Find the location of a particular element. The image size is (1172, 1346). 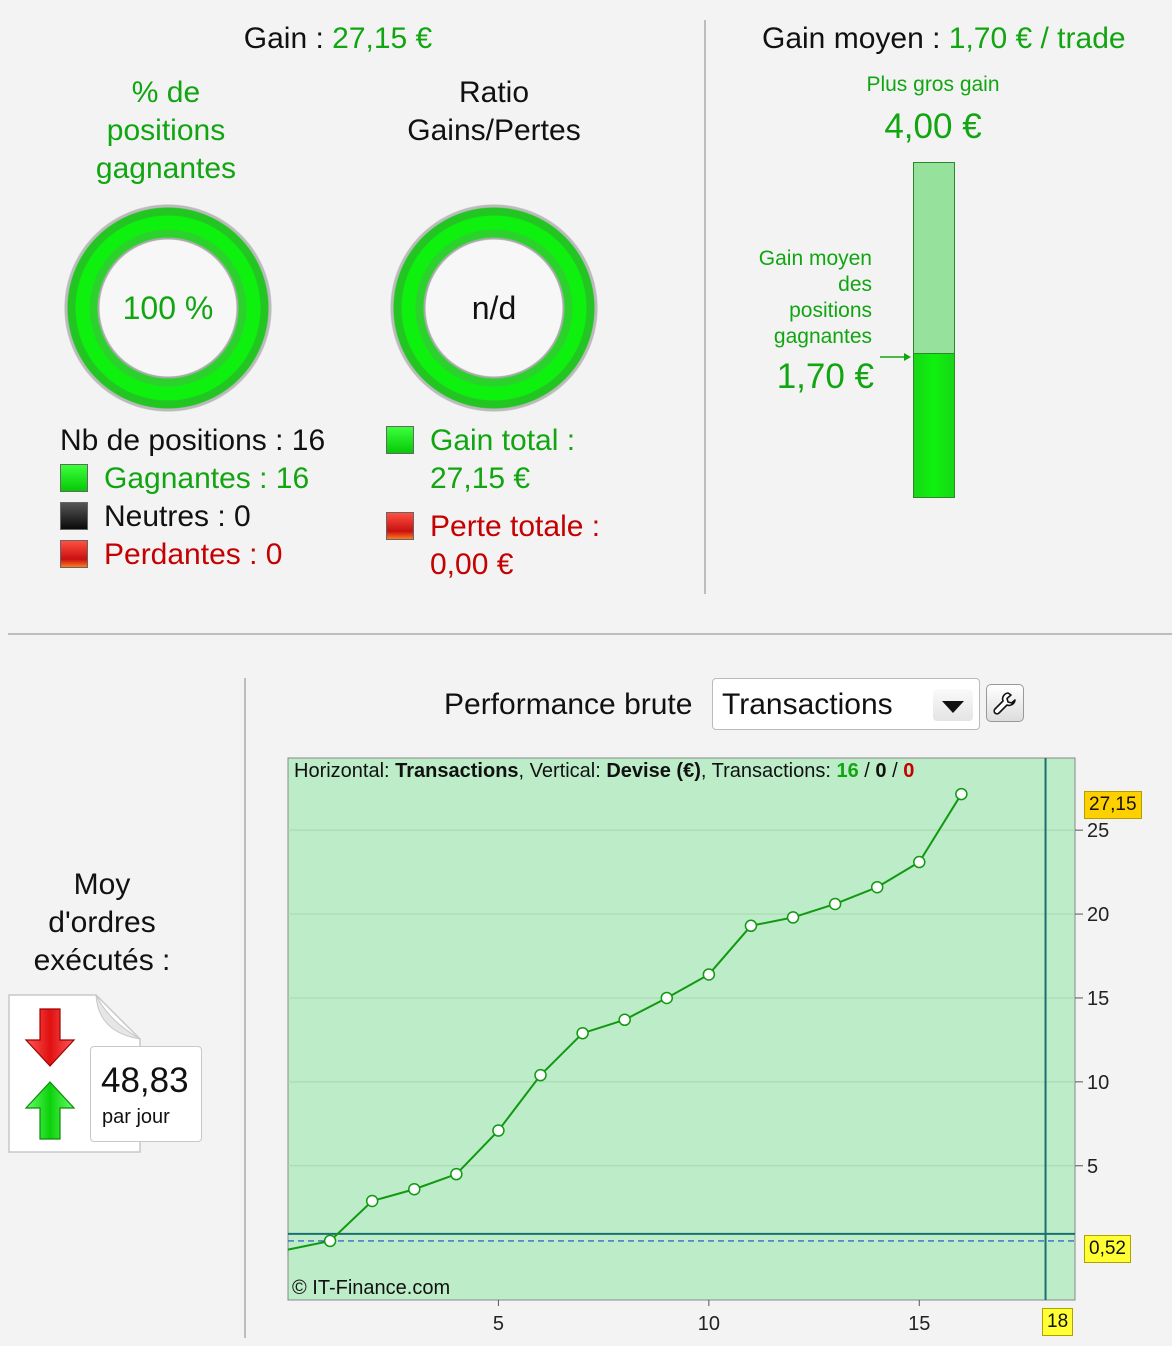

winners-count: Gagnantes : 16 is located at coordinates (207, 478).